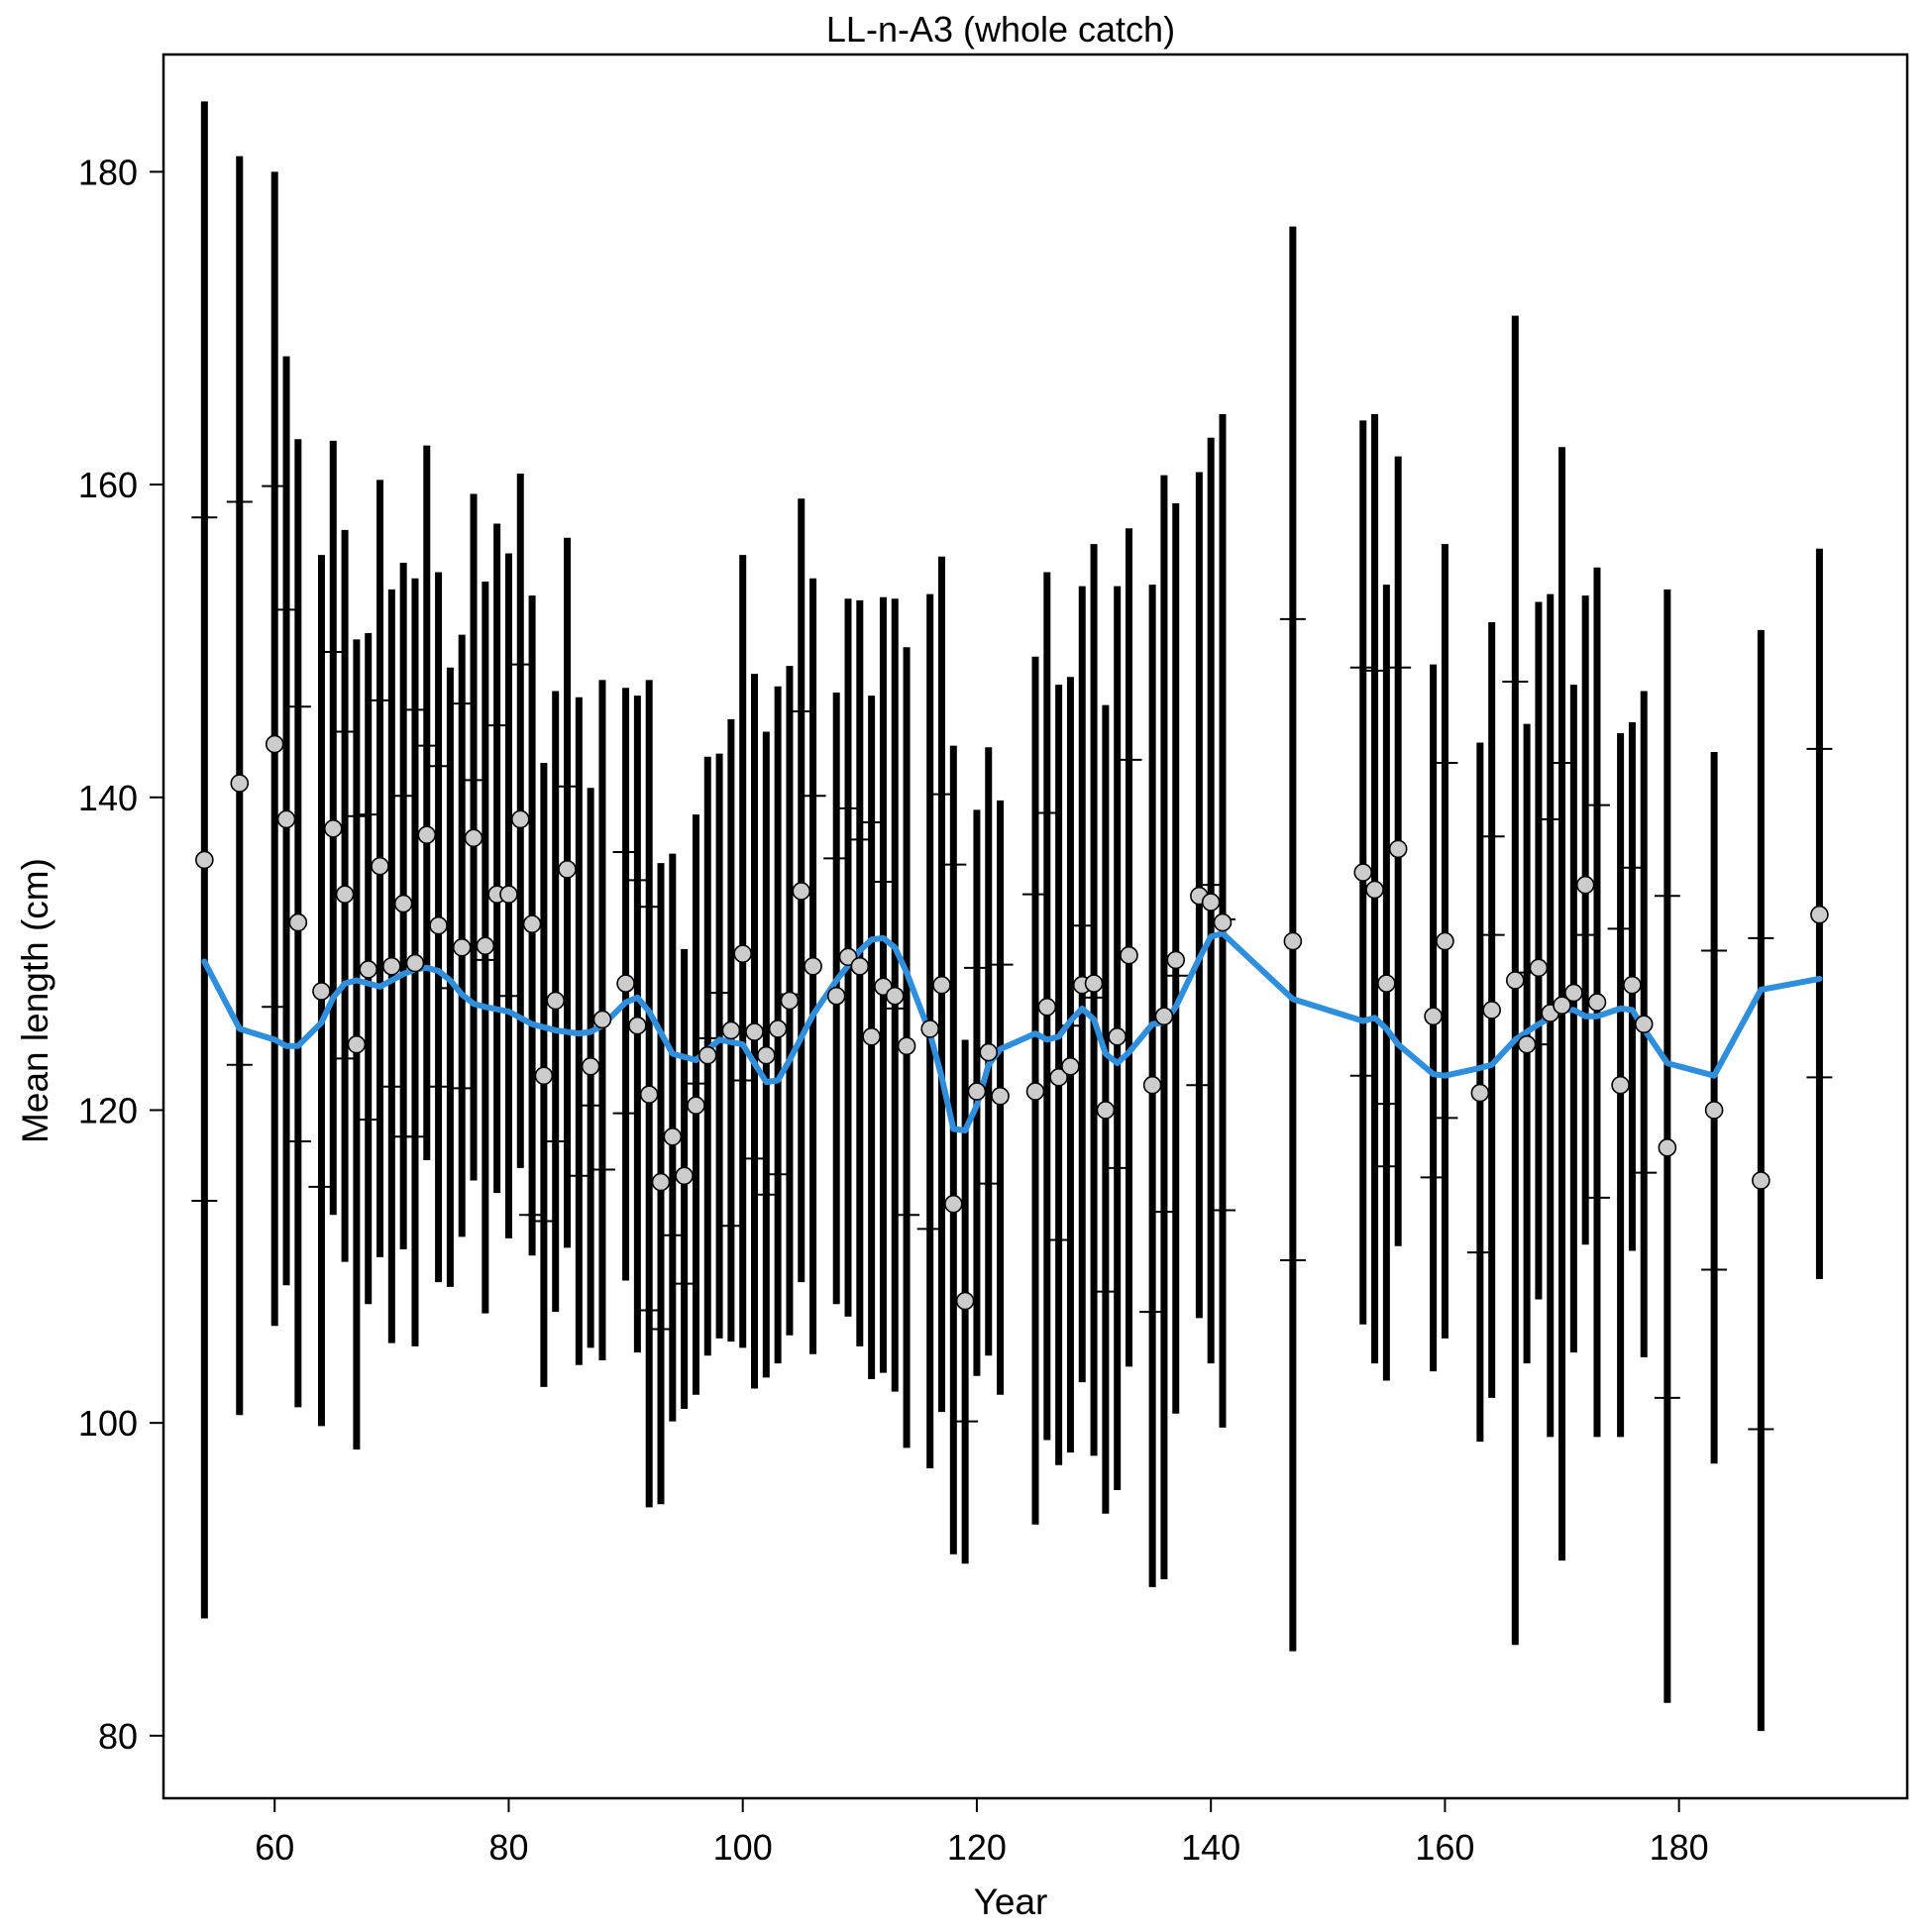 The width and height of the screenshot is (1932, 1932). Describe the element at coordinates (108, 1423) in the screenshot. I see `y-tick-label: 100` at that location.